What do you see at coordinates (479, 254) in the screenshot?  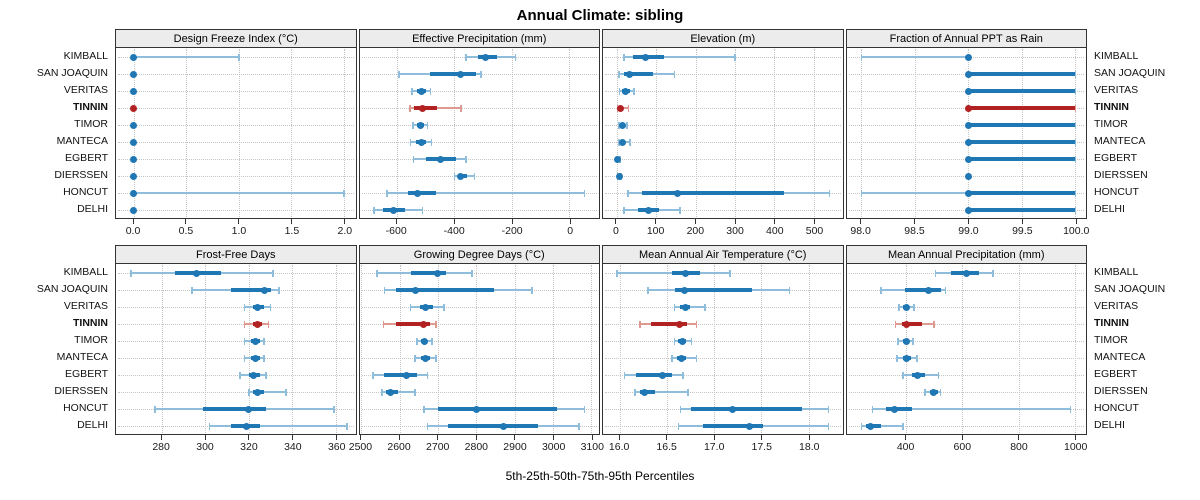 I see `panel-strip-title: Growing Degree Days (°C)` at bounding box center [479, 254].